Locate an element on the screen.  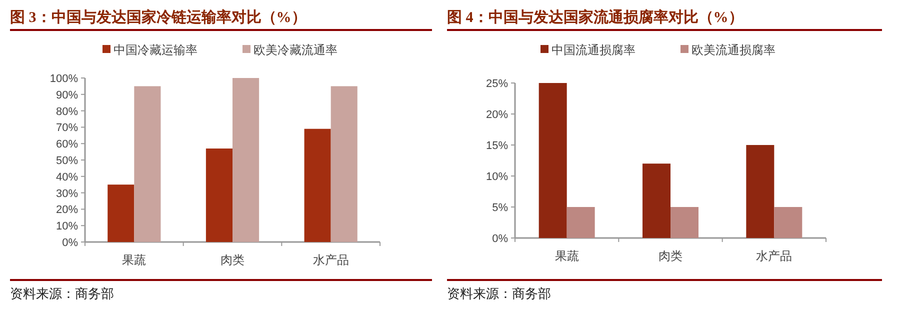
legend-label: 欧美冷藏流通率 is located at coordinates (296, 50).